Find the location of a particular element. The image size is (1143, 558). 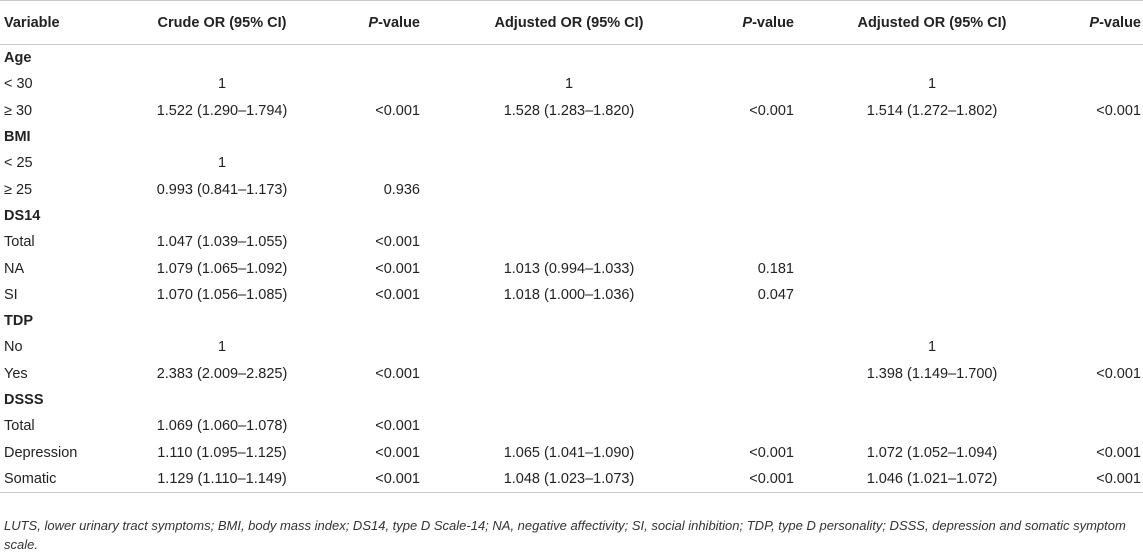

header-p-value-3: P-value is located at coordinates (1102, 22).